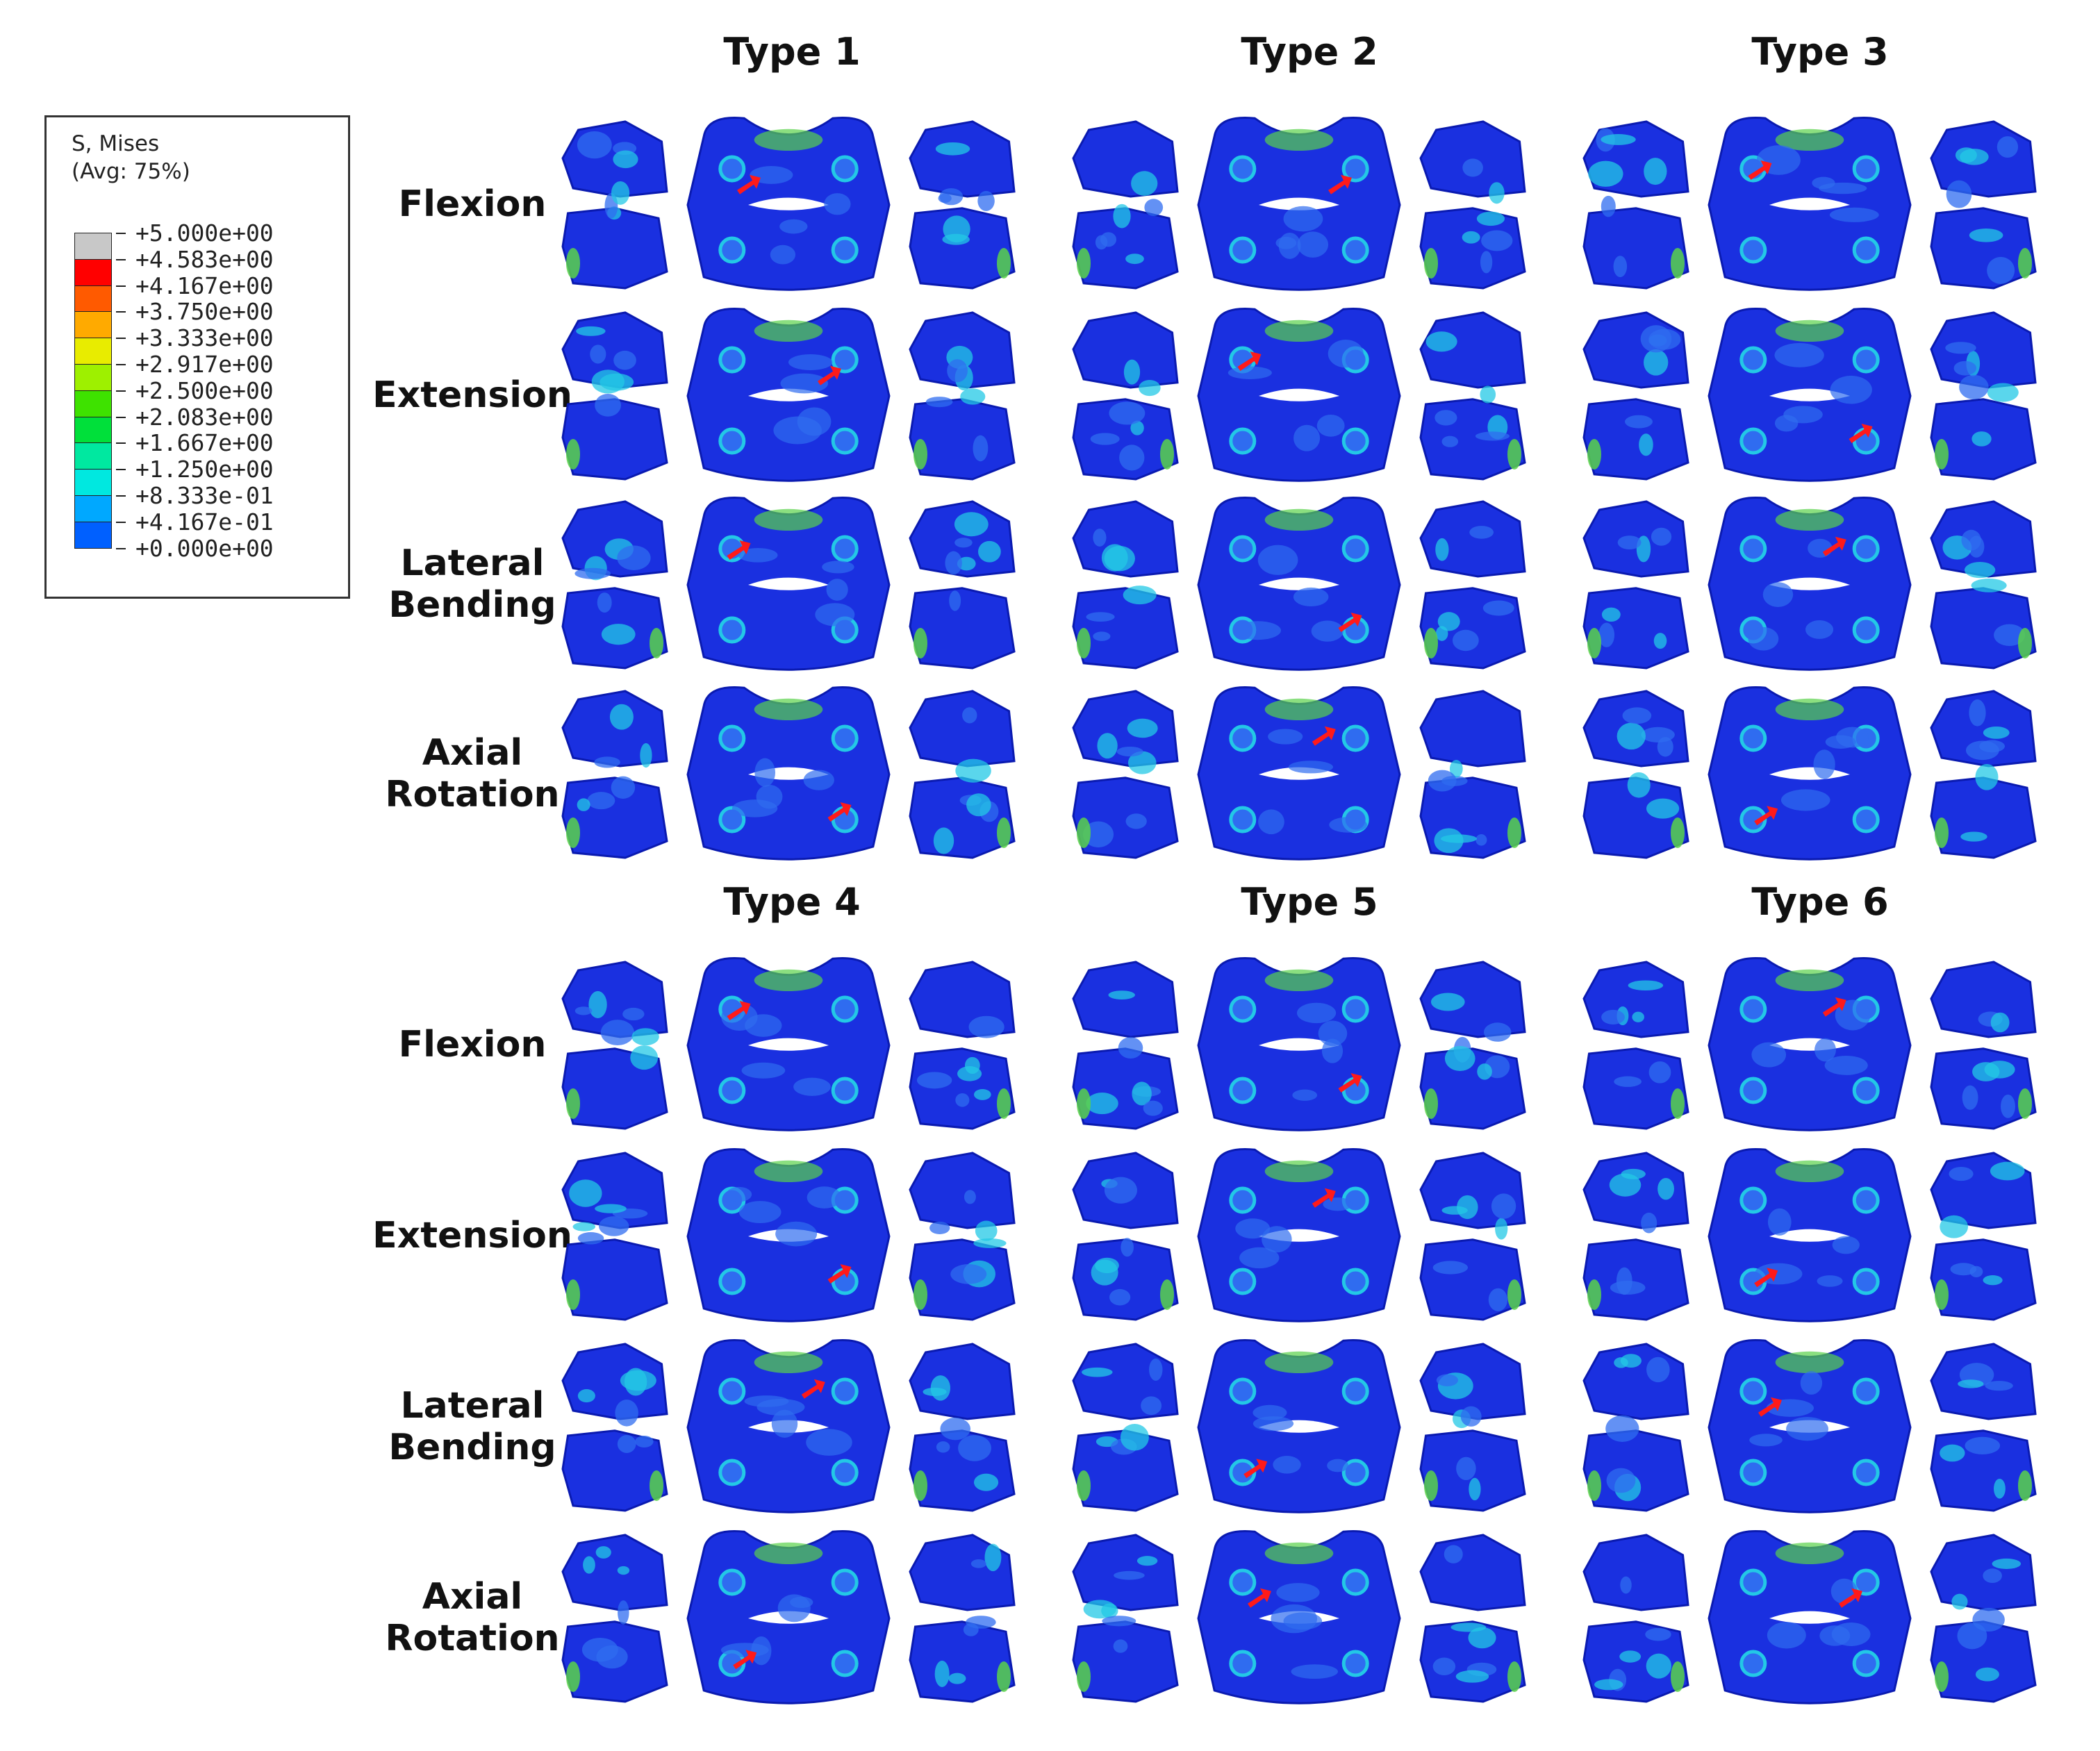 This screenshot has height=1751, width=2100. What do you see at coordinates (121, 522) in the screenshot?
I see `legend-tick` at bounding box center [121, 522].